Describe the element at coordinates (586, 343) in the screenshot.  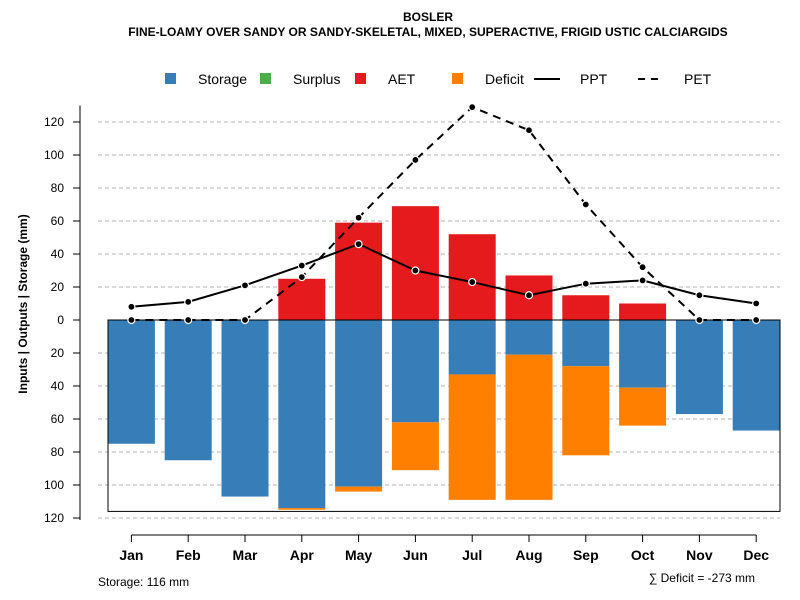
I see `storage-bar-sep` at that location.